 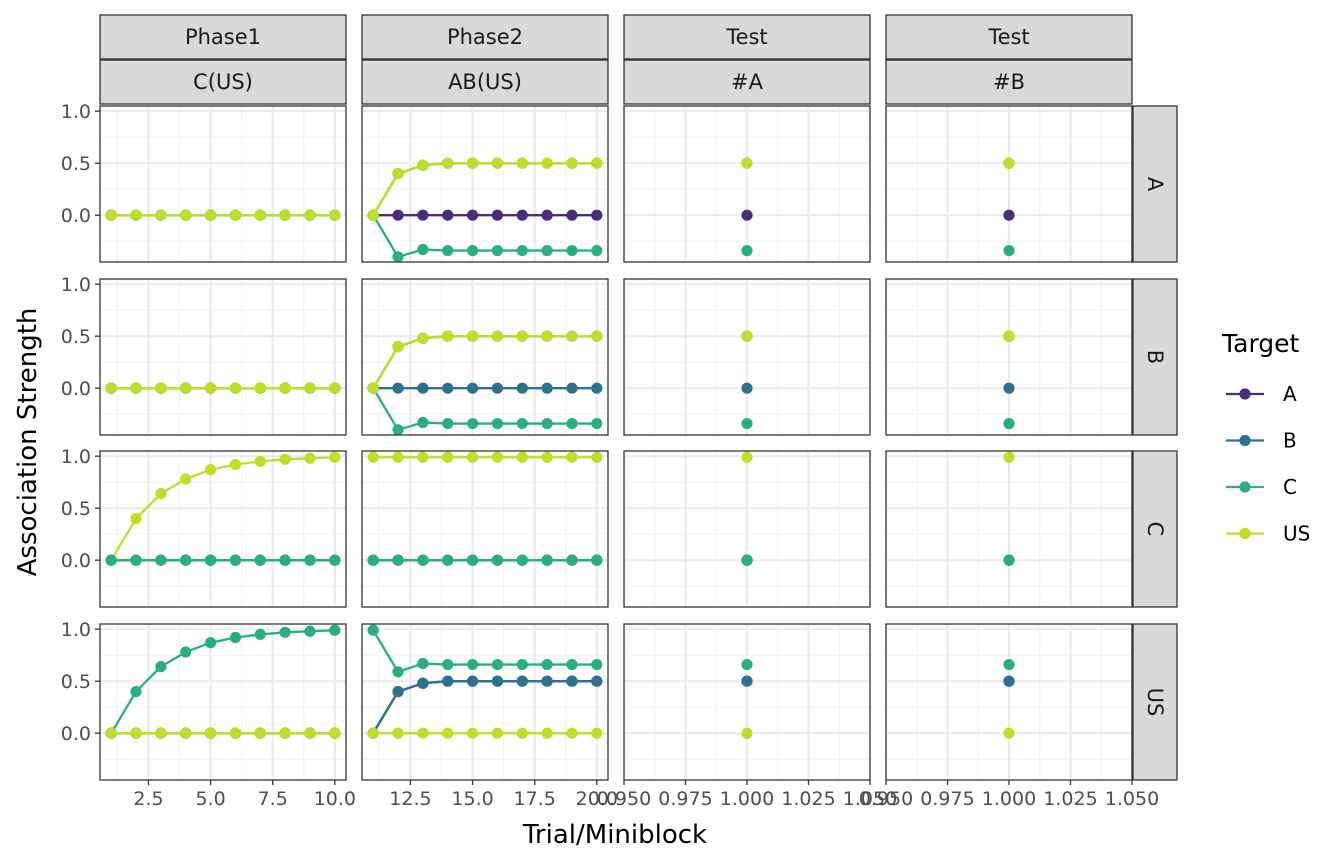 I want to click on panel-us-col4, so click(x=1009, y=702).